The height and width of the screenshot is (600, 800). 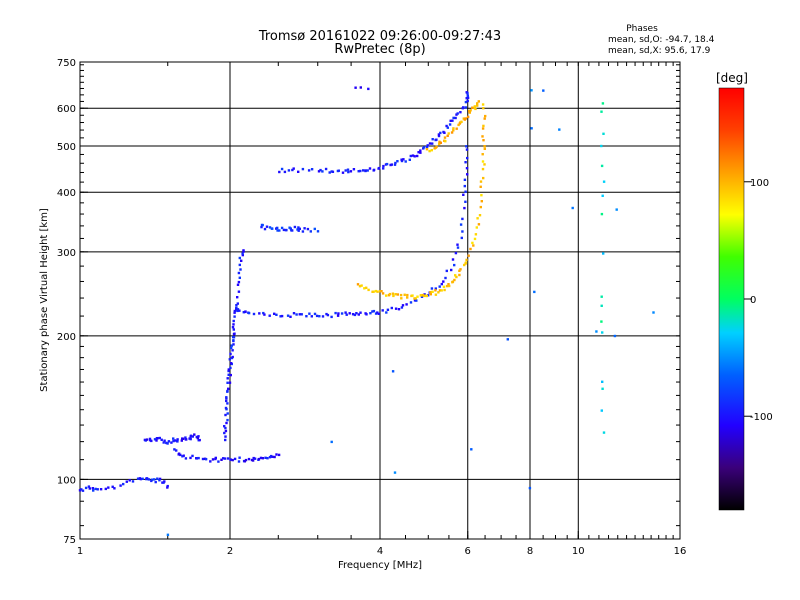 What do you see at coordinates (380, 565) in the screenshot?
I see `x-axis-label: Frequency [MHz]` at bounding box center [380, 565].